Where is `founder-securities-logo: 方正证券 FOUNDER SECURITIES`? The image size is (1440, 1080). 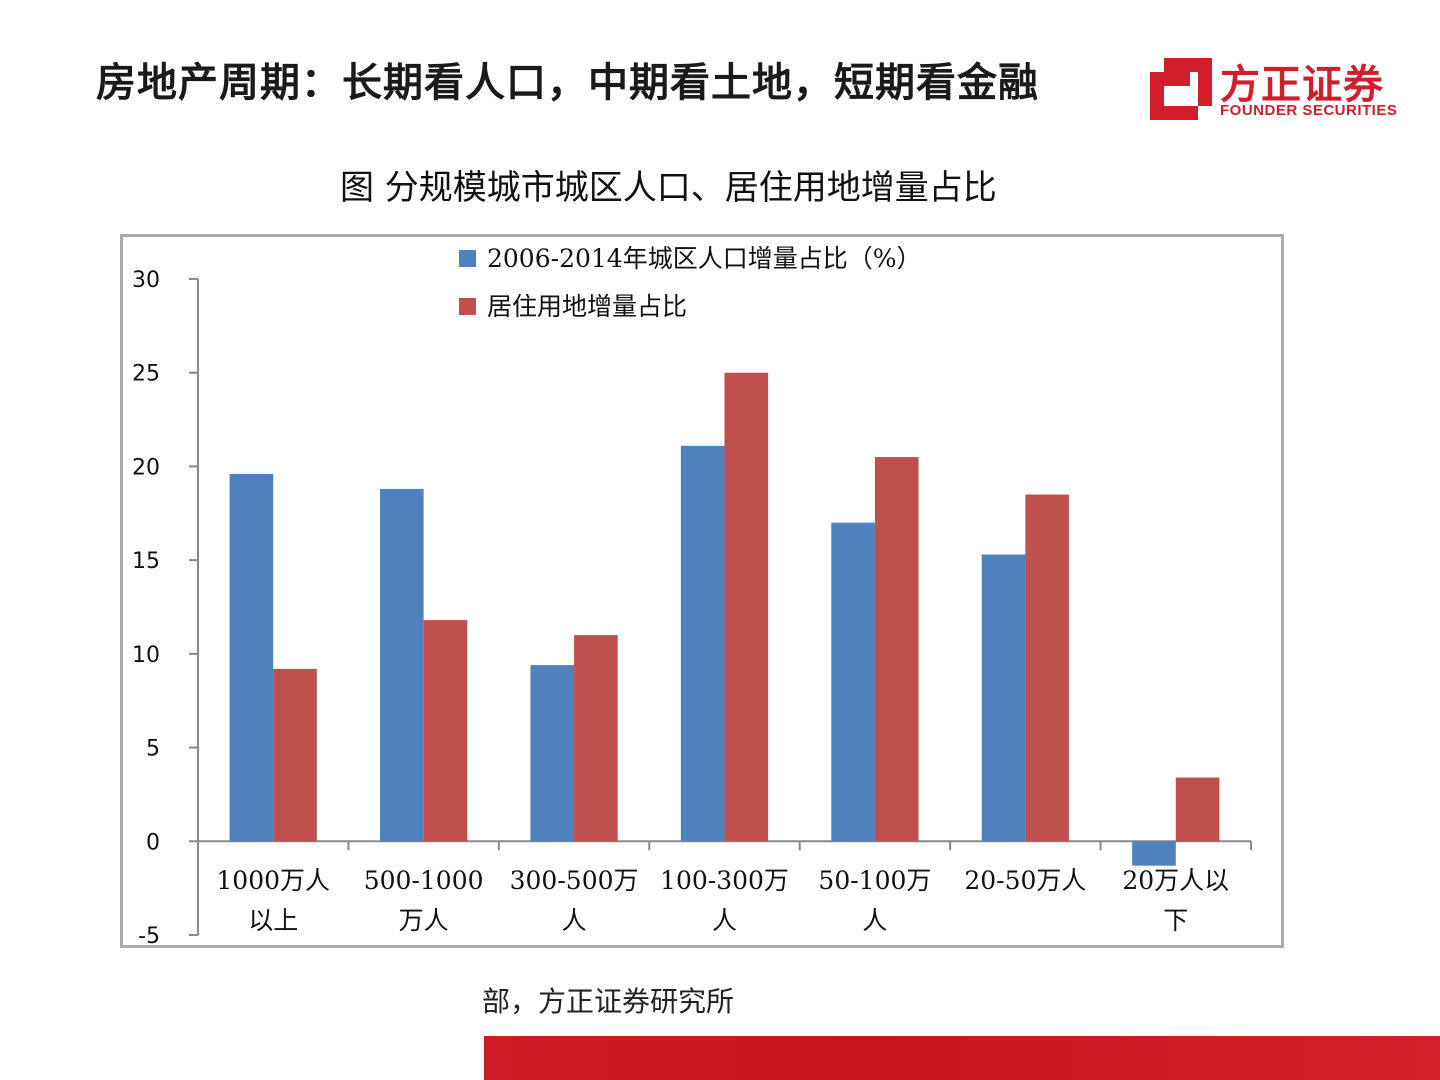 founder-securities-logo: 方正证券 FOUNDER SECURITIES is located at coordinates (1275, 89).